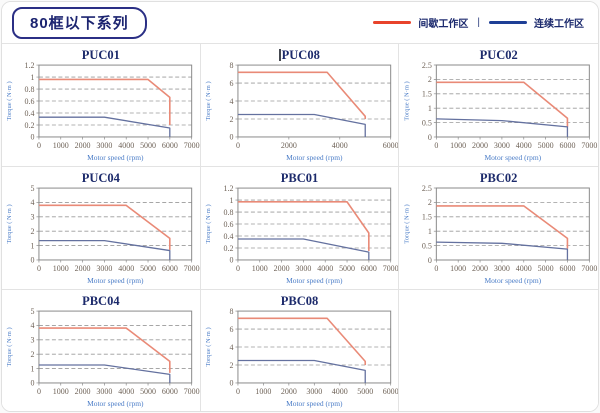 The height and width of the screenshot is (413, 600). Describe the element at coordinates (498, 178) in the screenshot. I see `chart-title-PBC02: PBC02` at that location.